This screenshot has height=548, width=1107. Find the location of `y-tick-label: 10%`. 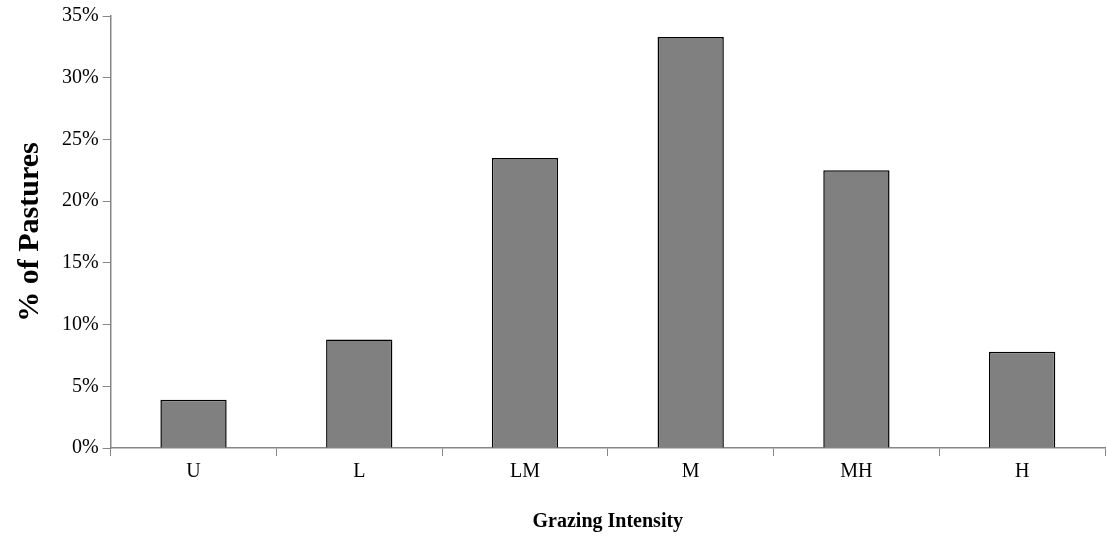

y-tick-label: 10% is located at coordinates (80, 322).